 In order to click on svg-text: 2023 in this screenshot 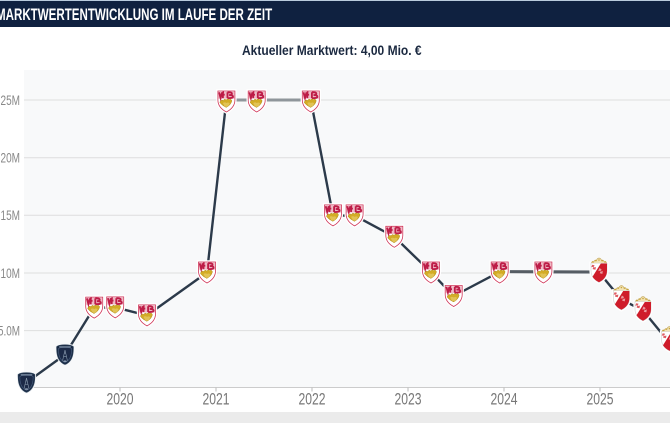, I will do `click(408, 399)`.